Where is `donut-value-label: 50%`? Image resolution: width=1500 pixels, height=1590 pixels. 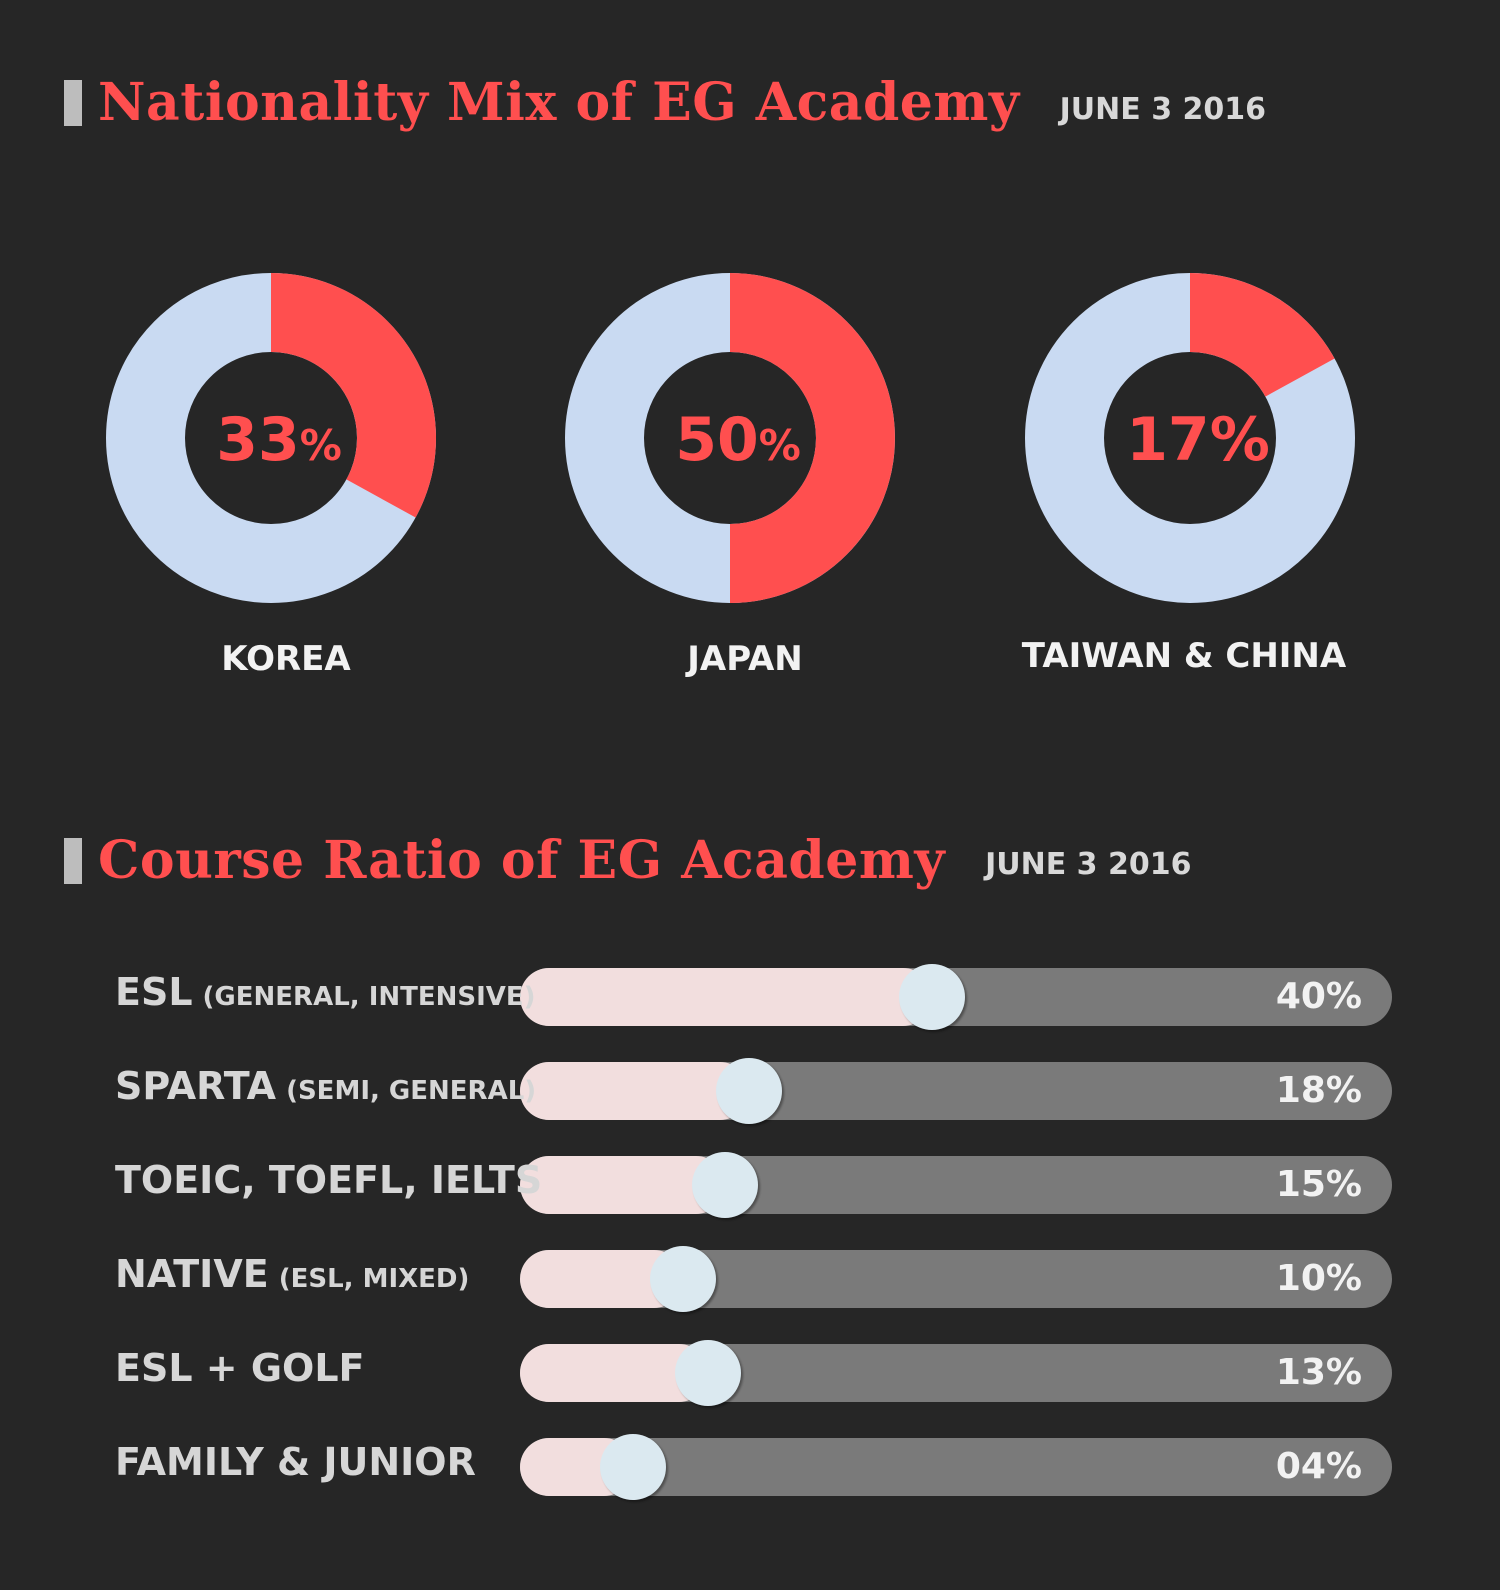 donut-value-label: 50% is located at coordinates (738, 440).